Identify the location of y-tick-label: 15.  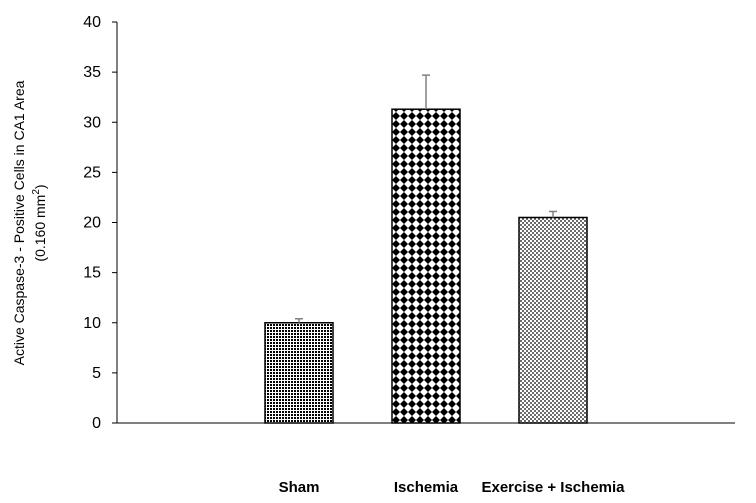
(92, 273).